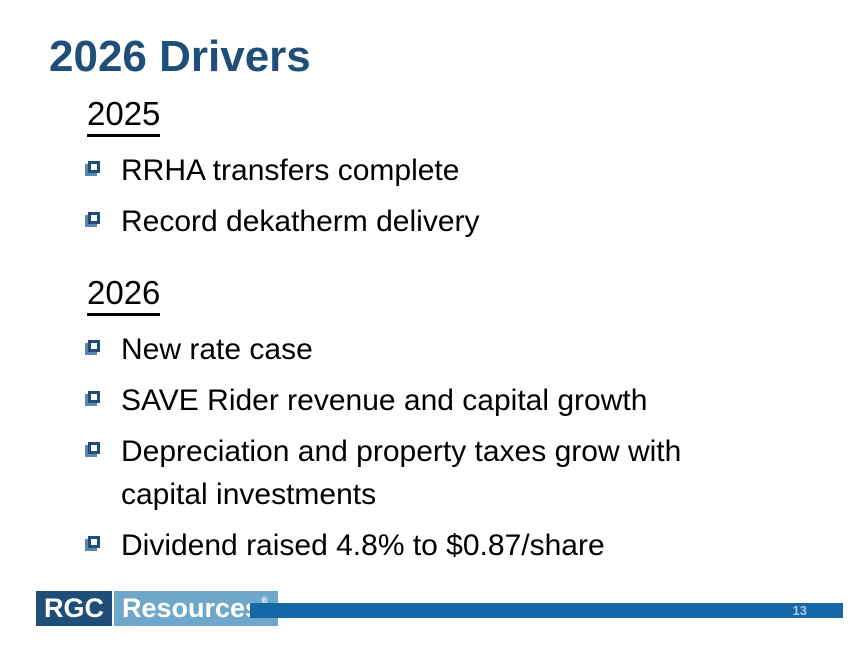 The width and height of the screenshot is (850, 657). I want to click on bullet-text: New rate case, so click(217, 349).